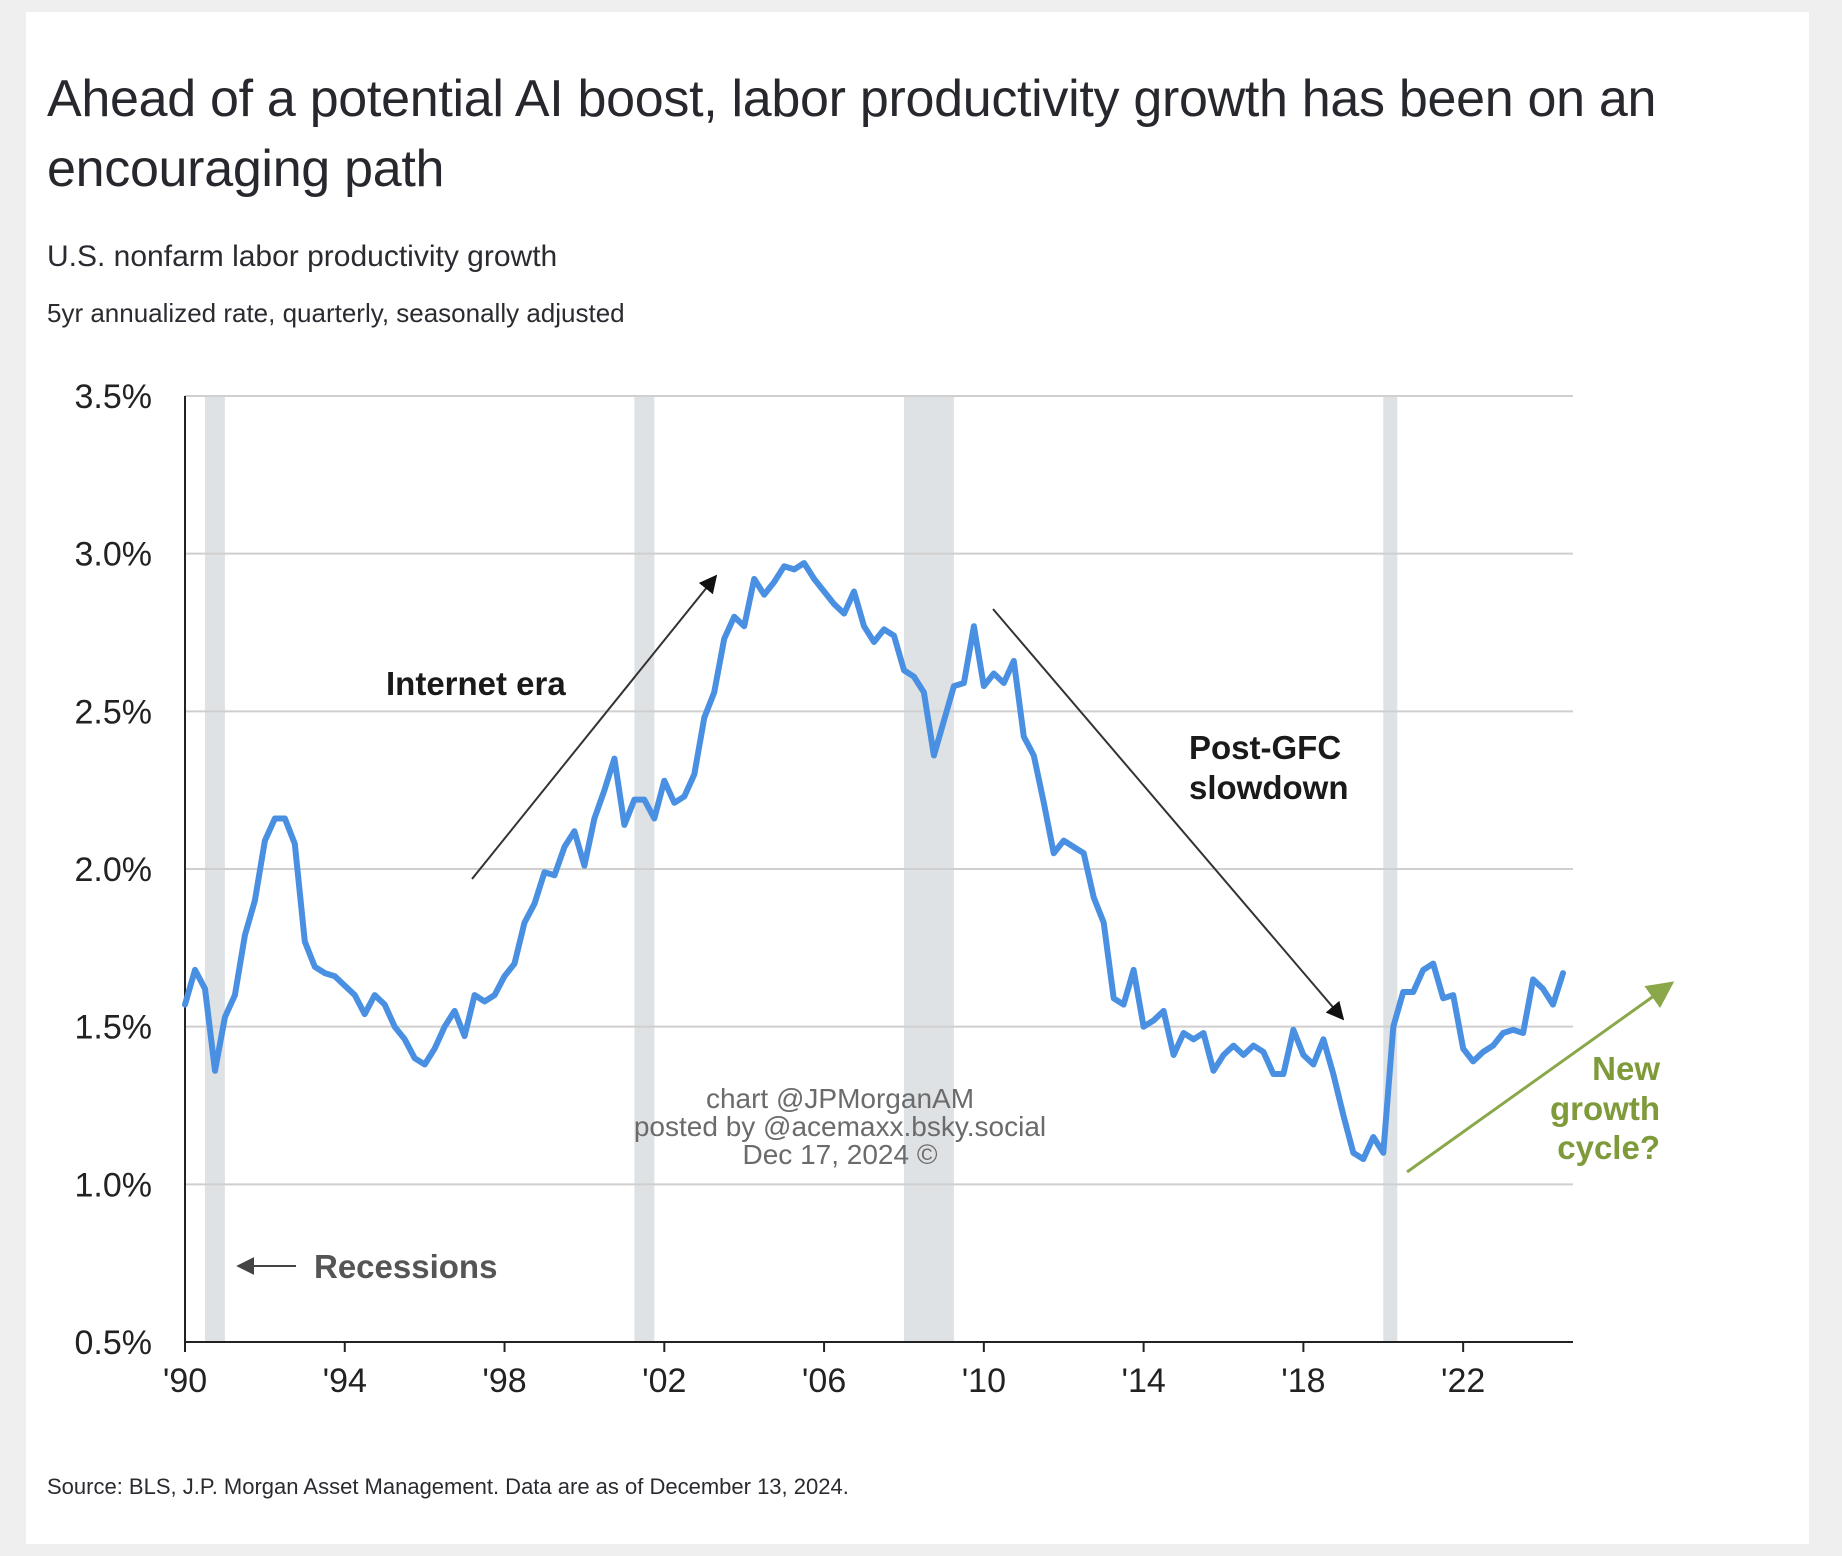 This screenshot has width=1842, height=1556. Describe the element at coordinates (114, 397) in the screenshot. I see `y-tick-label: 3.5%` at that location.